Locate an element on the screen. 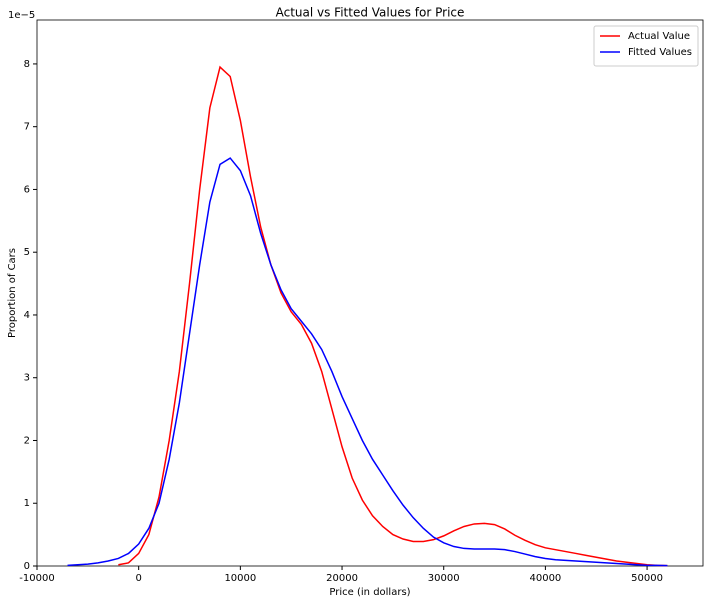 Image resolution: width=711 pixels, height=604 pixels. x-tick-label: -10000 is located at coordinates (36, 578).